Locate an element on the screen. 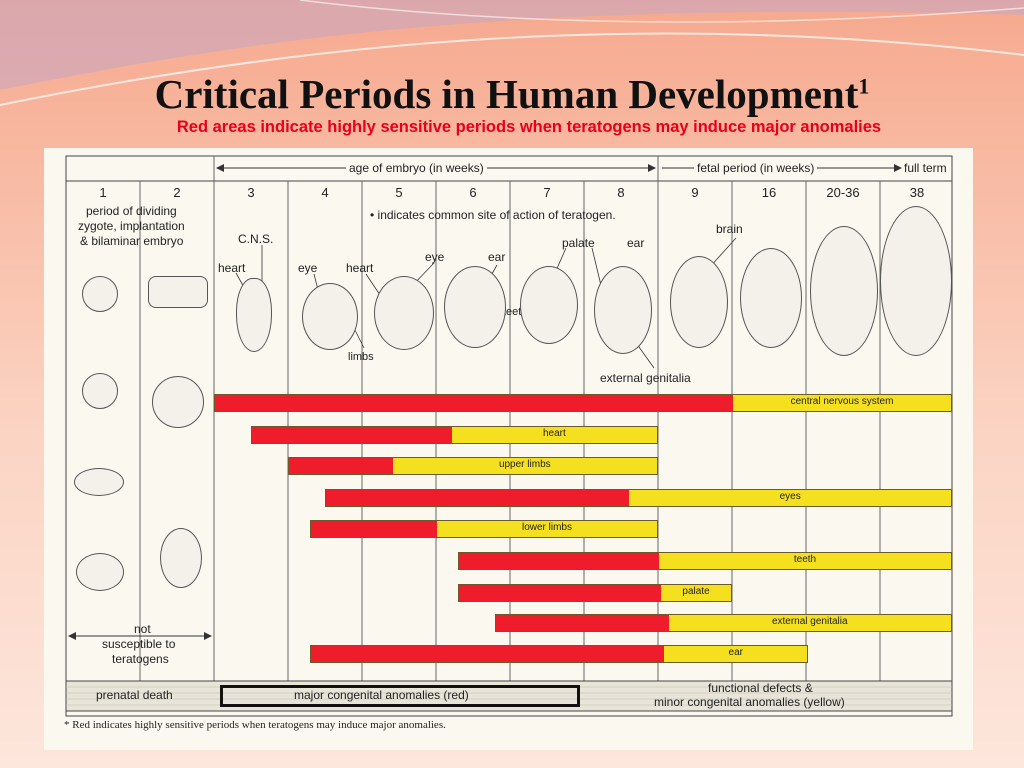 This screenshot has width=1024, height=768. bar-label: eyes is located at coordinates (790, 496).